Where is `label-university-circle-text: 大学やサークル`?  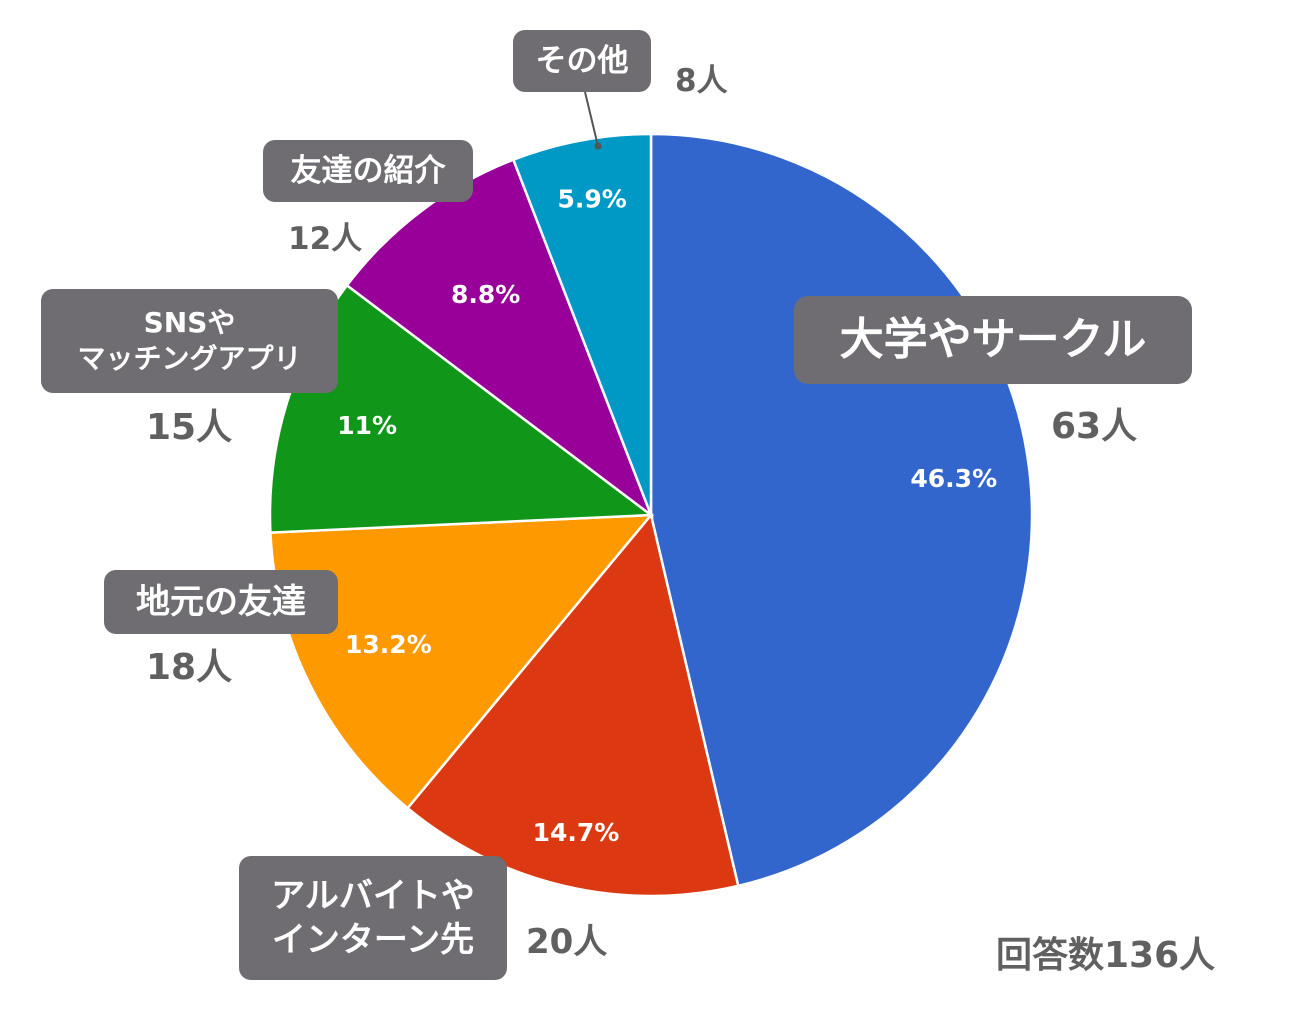
label-university-circle-text: 大学やサークル is located at coordinates (993, 340).